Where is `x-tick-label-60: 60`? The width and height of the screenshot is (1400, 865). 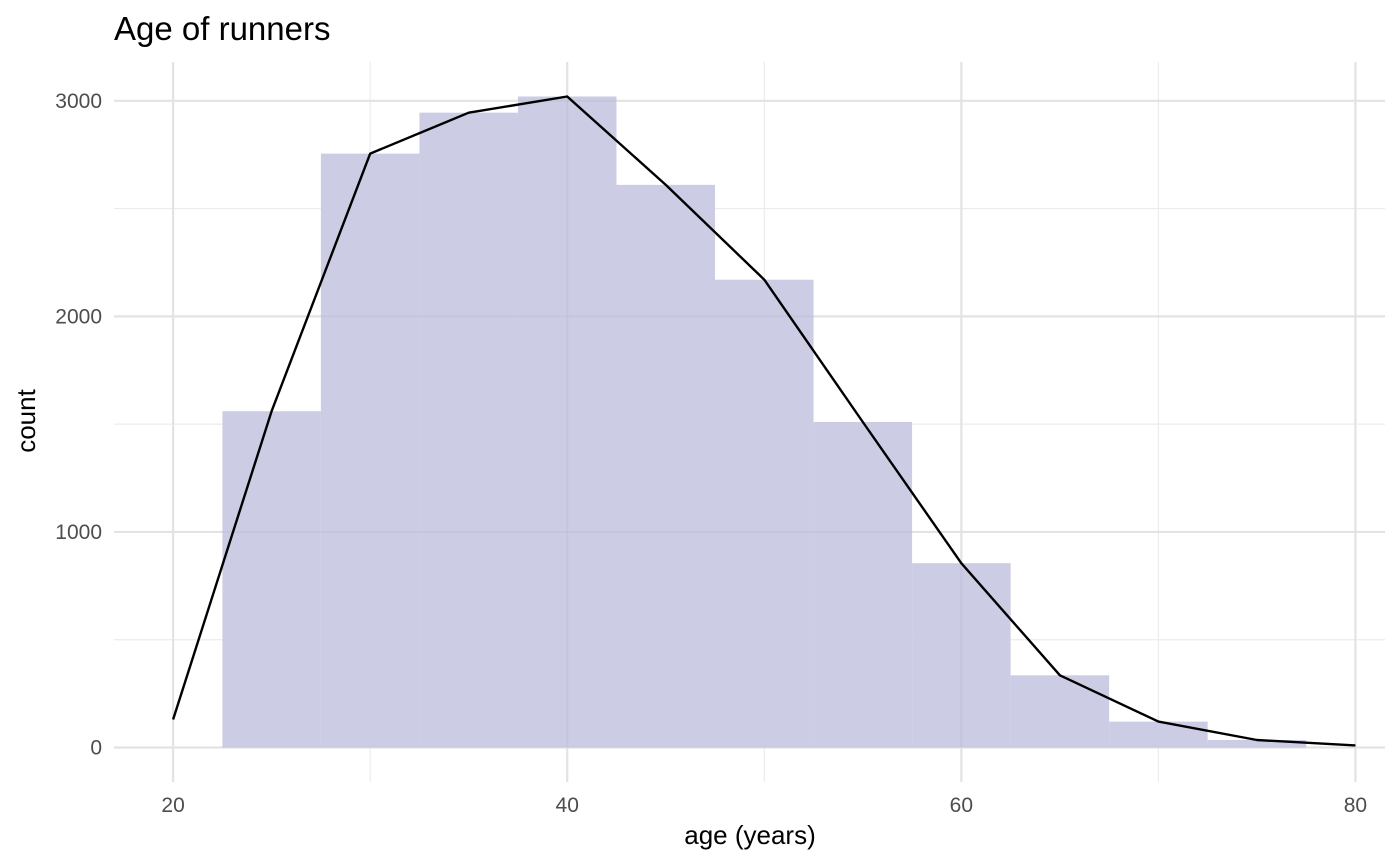 x-tick-label-60: 60 is located at coordinates (961, 805).